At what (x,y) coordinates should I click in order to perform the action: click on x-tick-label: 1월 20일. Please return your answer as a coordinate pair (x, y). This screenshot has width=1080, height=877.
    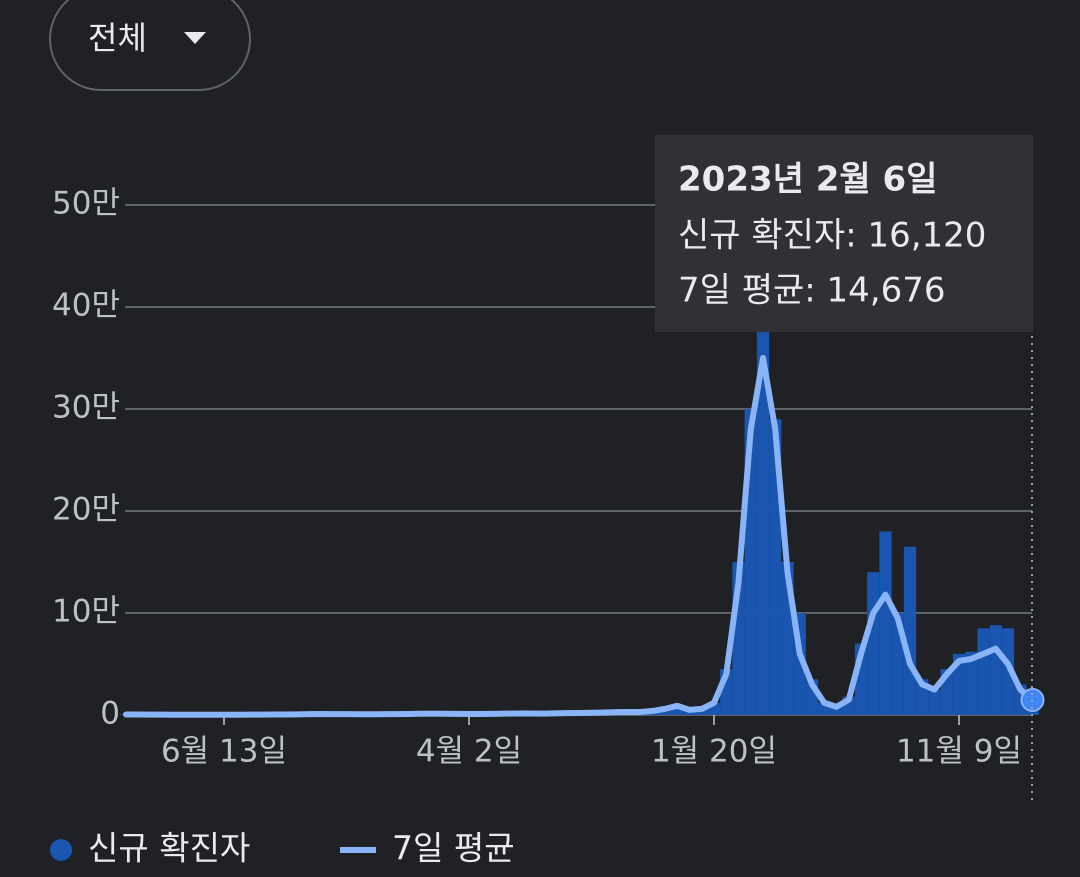
    Looking at the image, I should click on (714, 752).